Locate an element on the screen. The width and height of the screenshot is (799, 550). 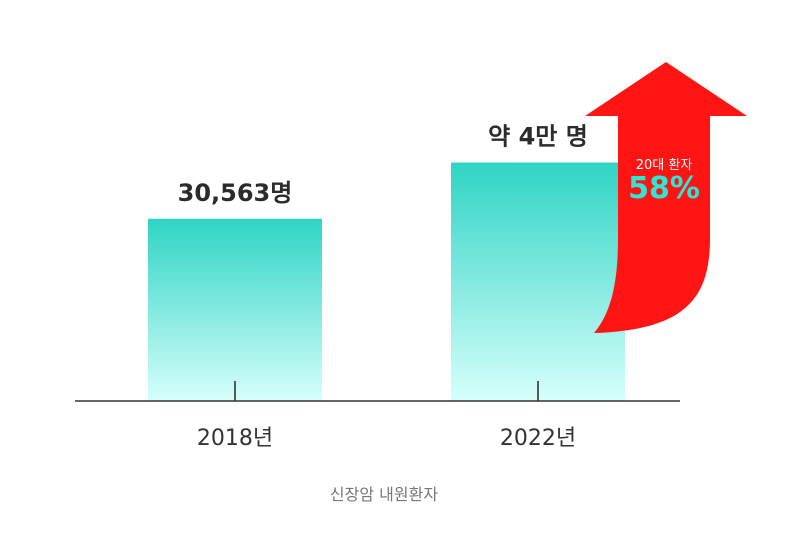
annotation-value: 58% is located at coordinates (664, 188).